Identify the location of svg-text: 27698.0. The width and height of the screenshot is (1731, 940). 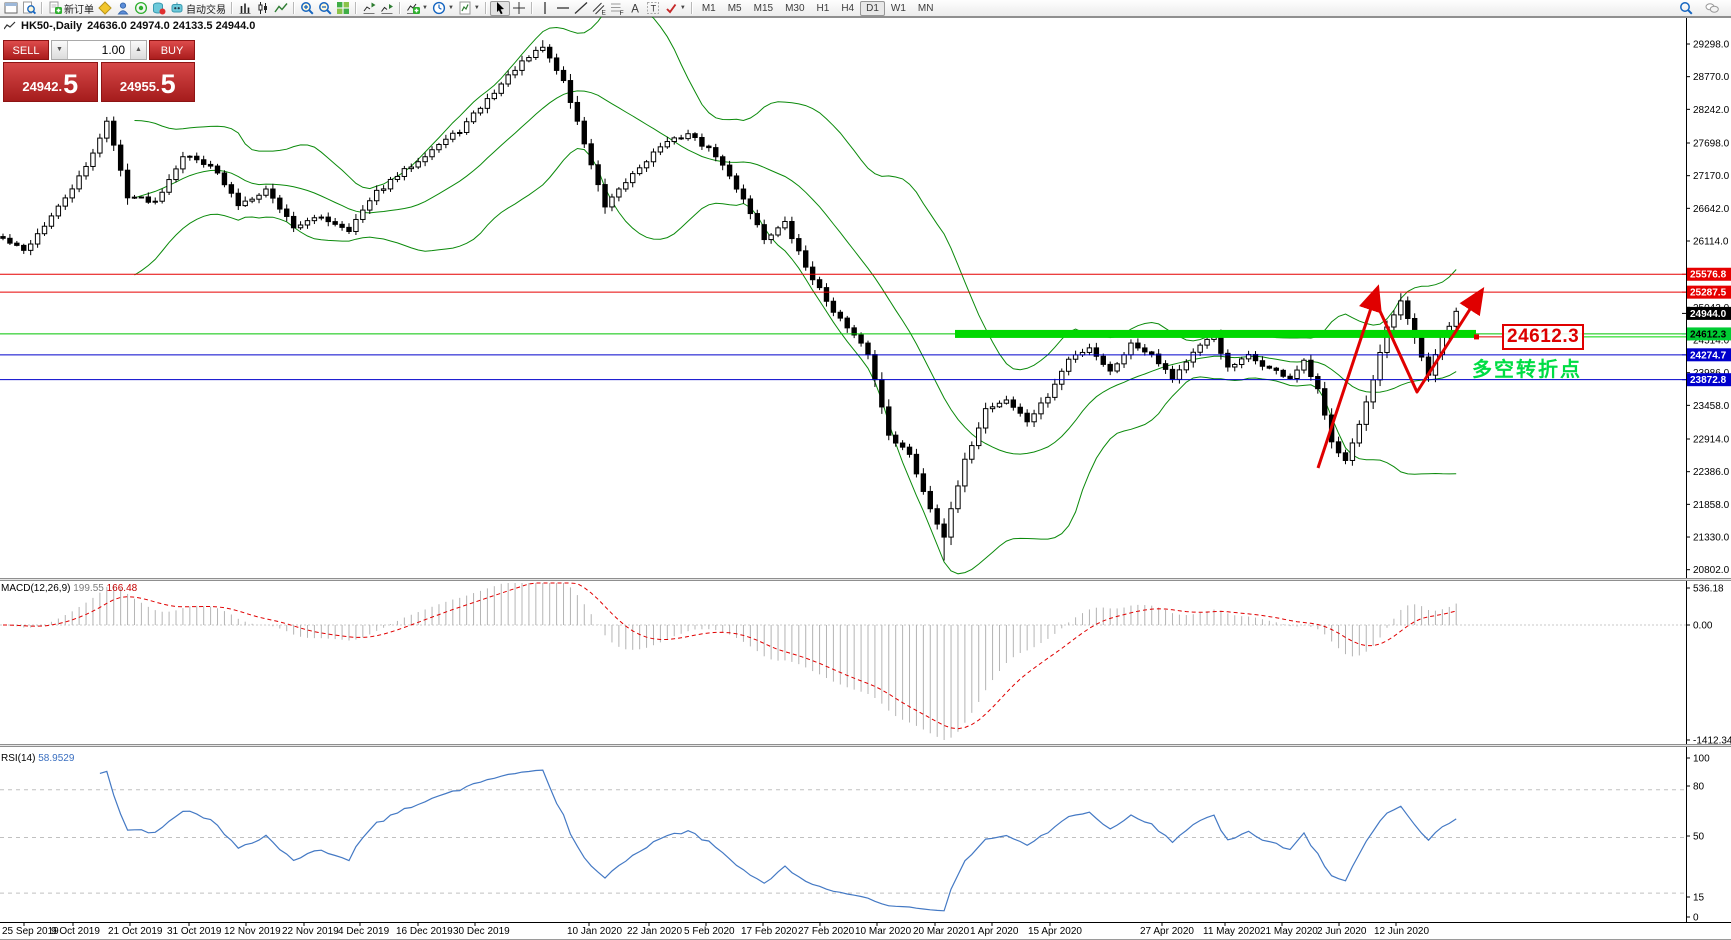
(1711, 144).